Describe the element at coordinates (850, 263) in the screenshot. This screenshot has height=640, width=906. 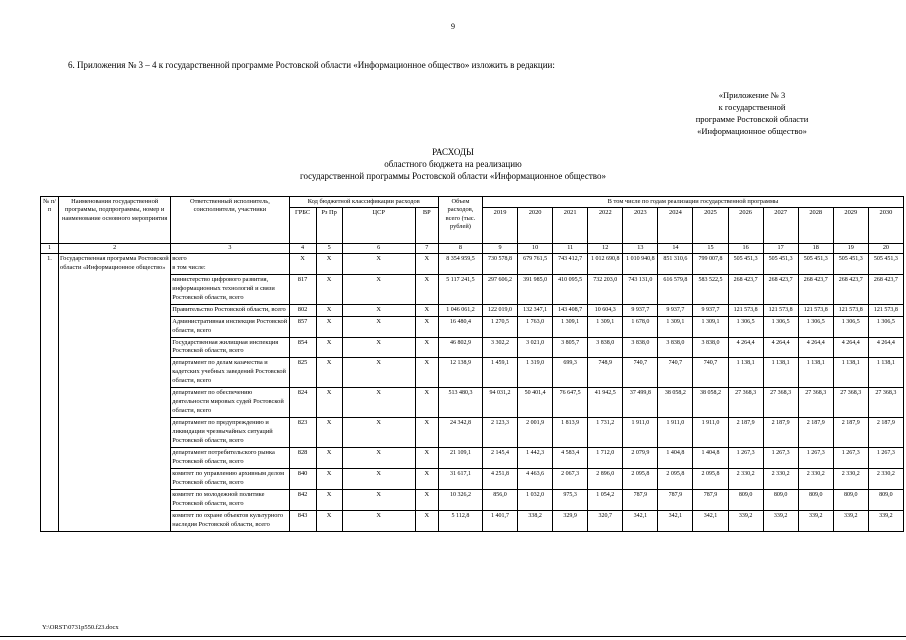
I see `year-value-cell-2029: 505 451,3` at that location.